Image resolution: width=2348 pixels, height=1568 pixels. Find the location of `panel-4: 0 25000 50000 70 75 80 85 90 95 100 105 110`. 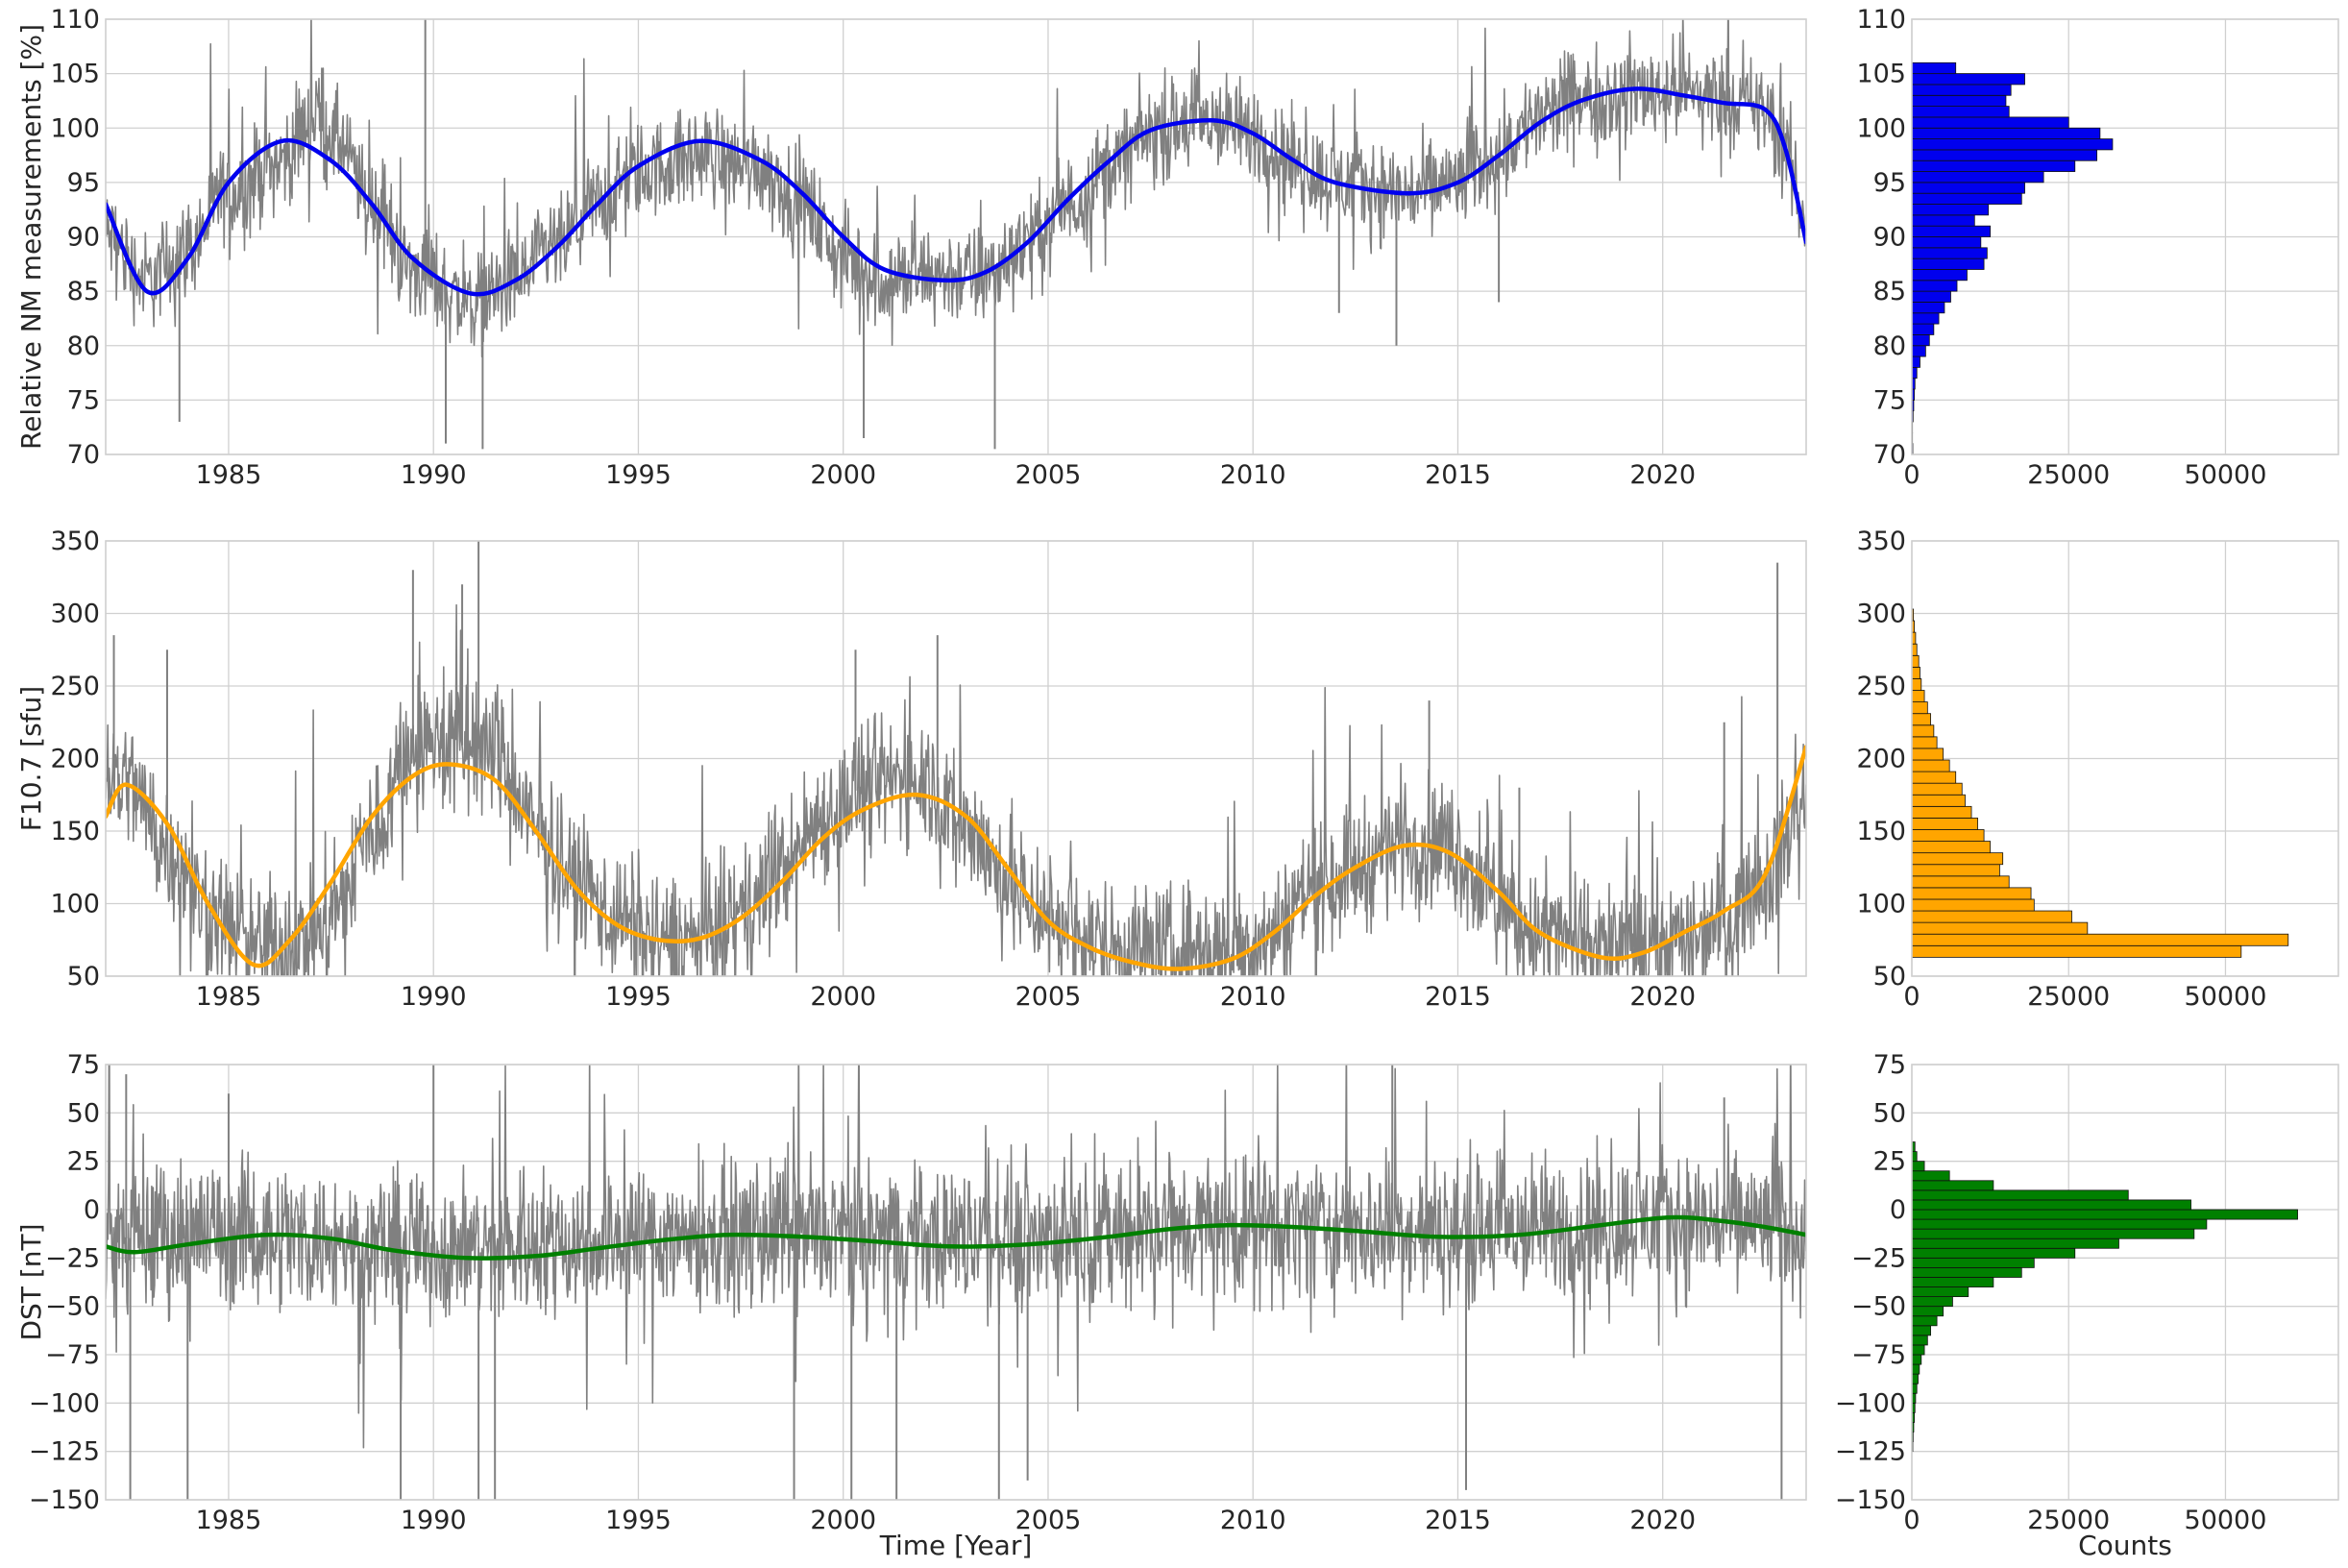

panel-4: 0 25000 50000 70 75 80 85 90 95 100 105 110 is located at coordinates (2097, 248).